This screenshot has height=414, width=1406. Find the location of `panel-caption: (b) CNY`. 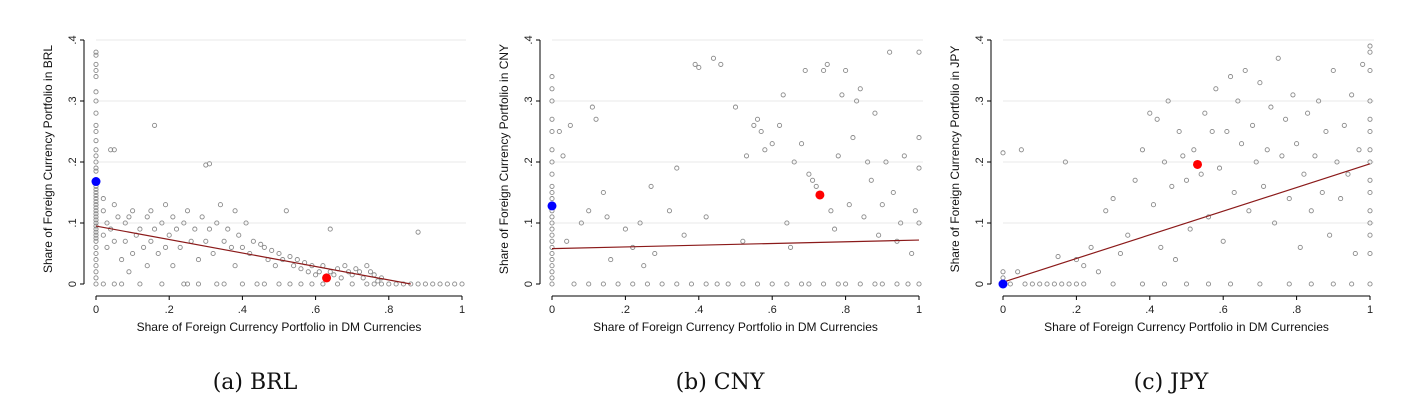

panel-caption: (b) CNY is located at coordinates (720, 382).